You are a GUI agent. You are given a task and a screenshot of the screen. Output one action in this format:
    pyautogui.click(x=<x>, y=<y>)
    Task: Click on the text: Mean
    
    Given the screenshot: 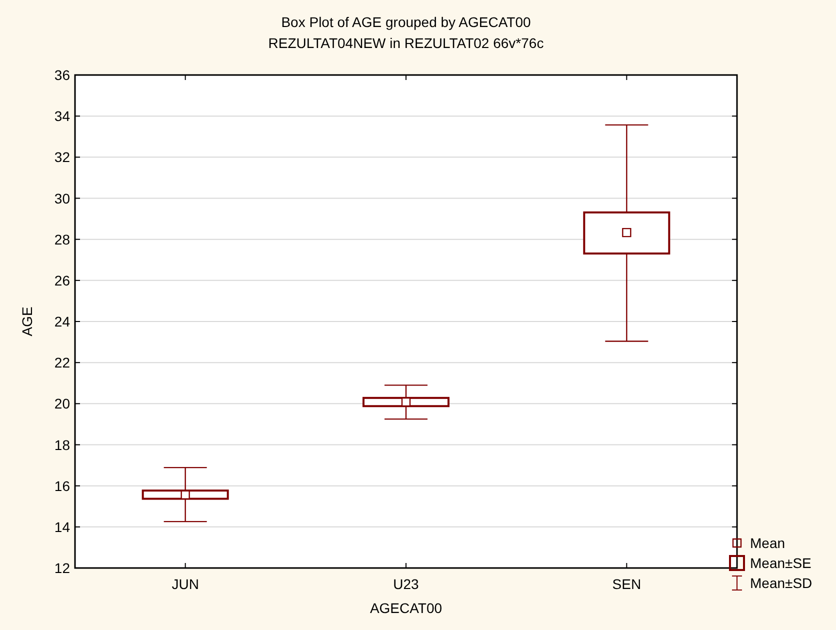 What is the action you would take?
    pyautogui.click(x=768, y=543)
    